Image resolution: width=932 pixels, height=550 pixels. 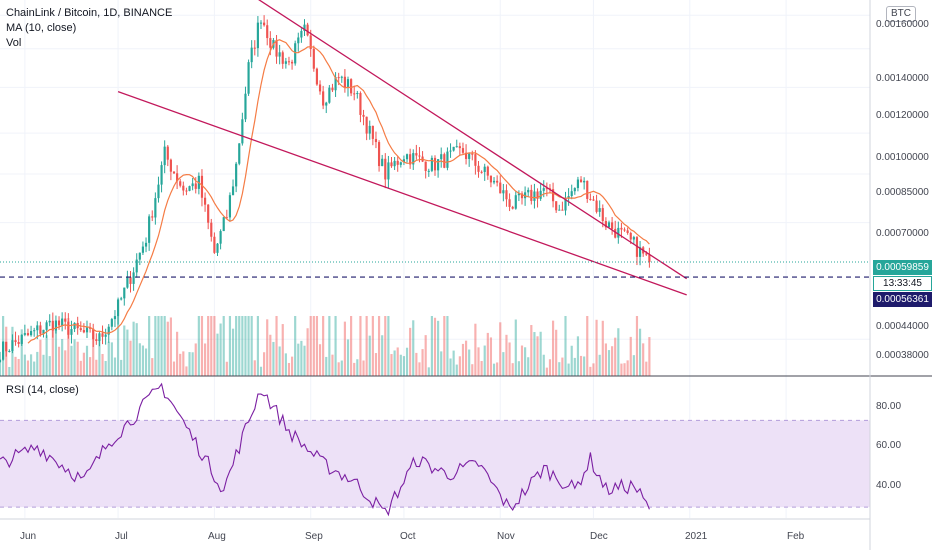 What do you see at coordinates (902, 267) in the screenshot?
I see `last-price-tag: 0.00059859` at bounding box center [902, 267].